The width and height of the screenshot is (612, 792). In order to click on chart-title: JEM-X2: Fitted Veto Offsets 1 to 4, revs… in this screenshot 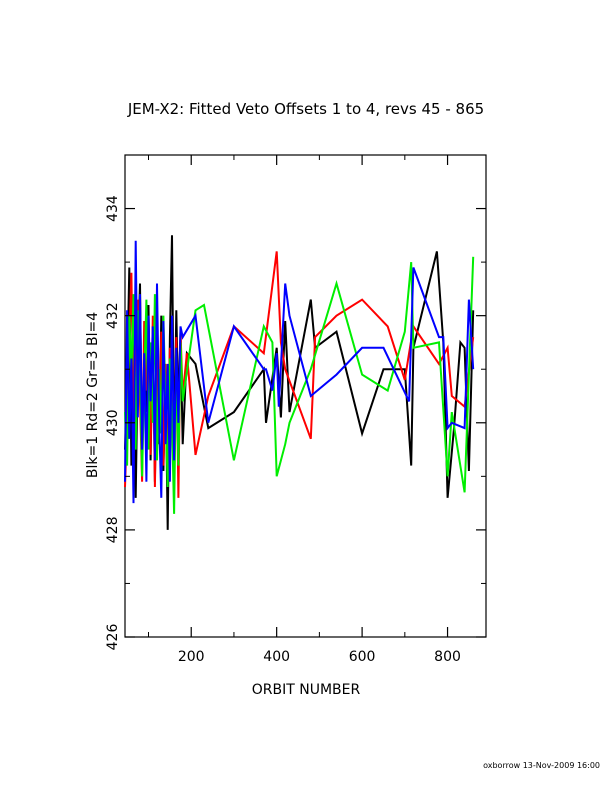, I will do `click(305, 109)`.